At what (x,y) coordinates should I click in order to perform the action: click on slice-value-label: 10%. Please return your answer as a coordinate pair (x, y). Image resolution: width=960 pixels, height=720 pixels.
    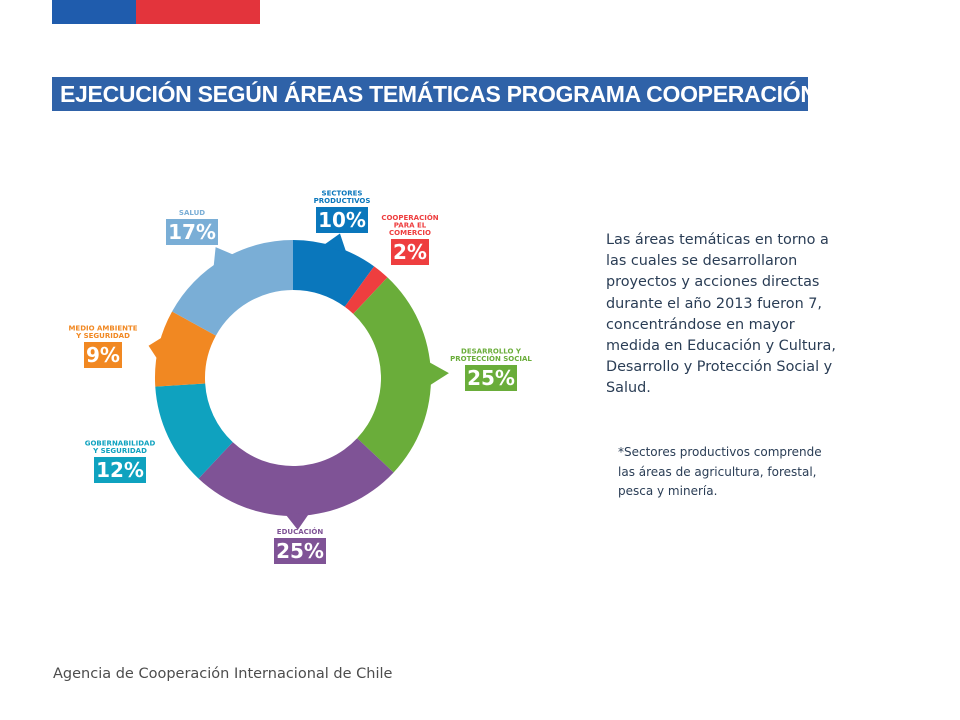
    Looking at the image, I should click on (342, 220).